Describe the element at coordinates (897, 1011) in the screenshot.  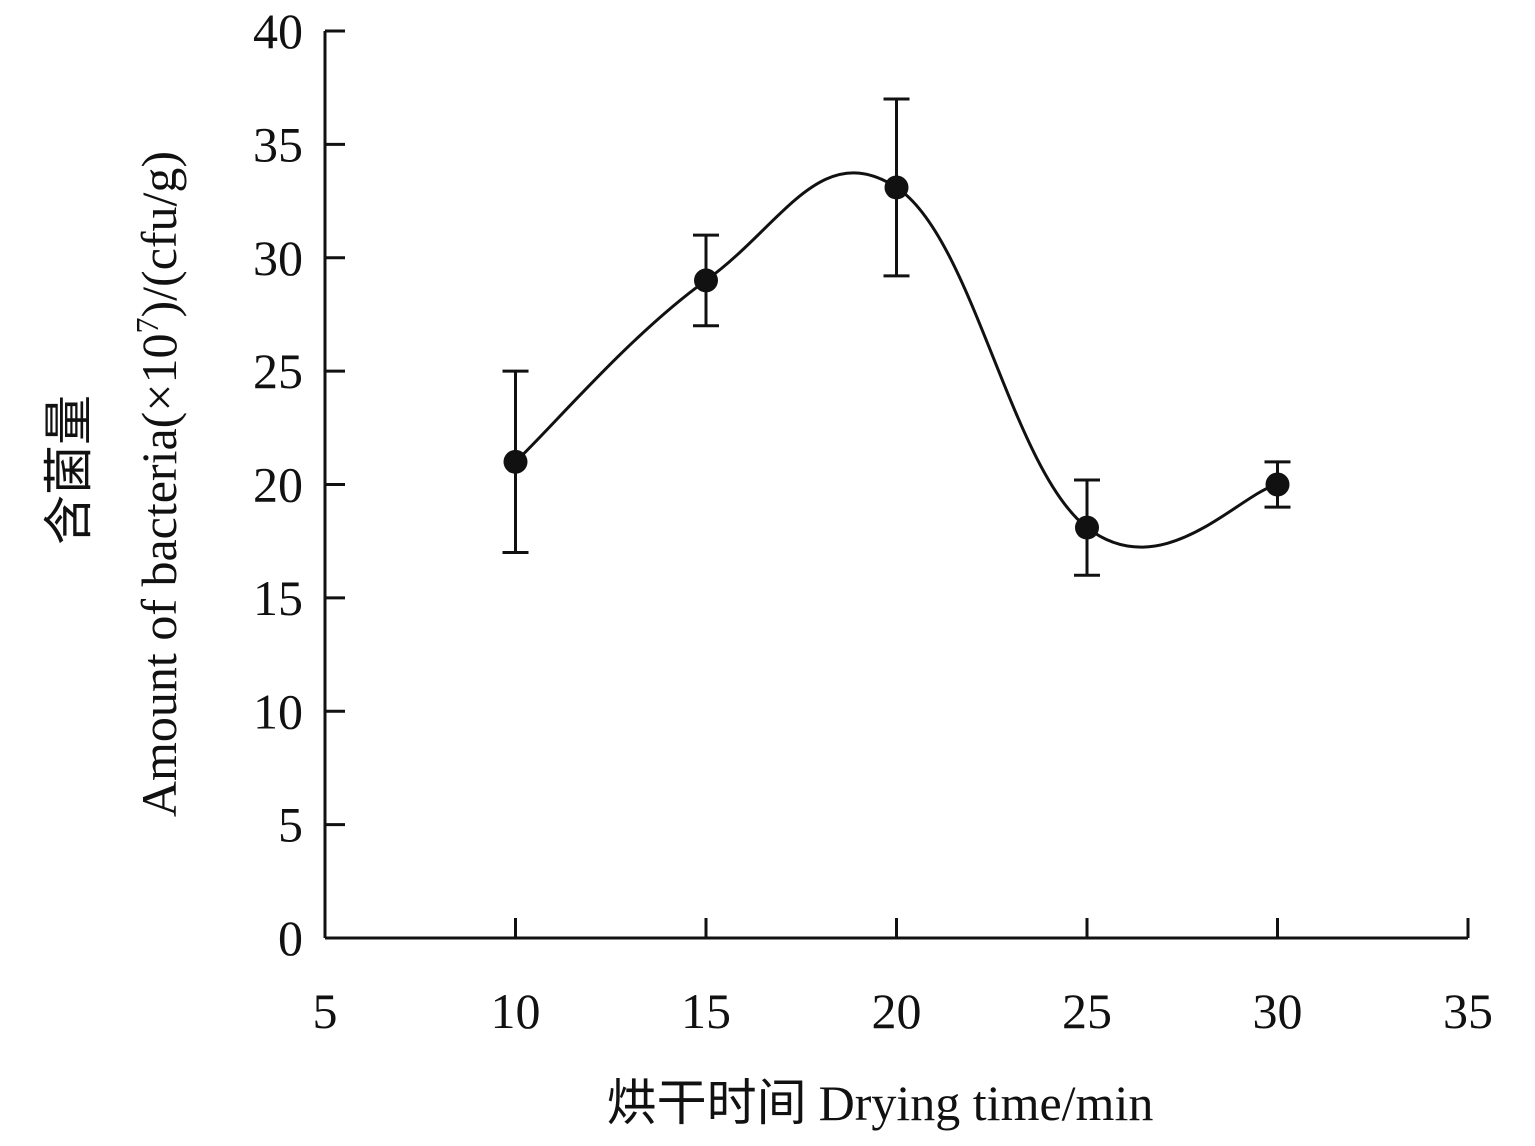
I see `x-tick-label: 20` at that location.